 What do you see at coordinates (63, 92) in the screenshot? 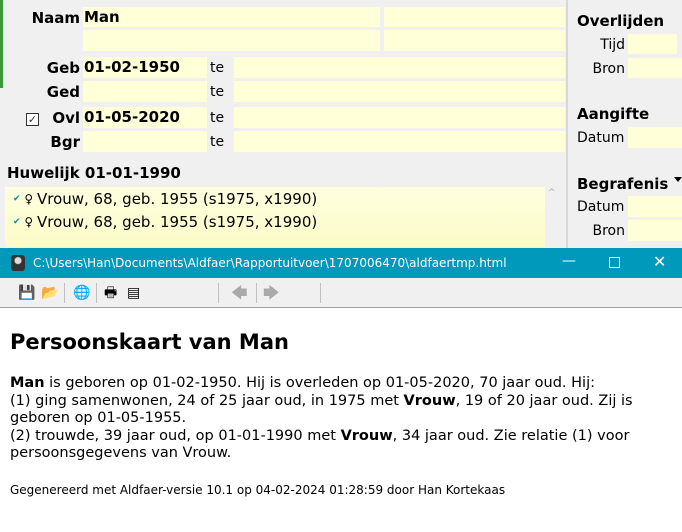
I see `ged-label: Ged` at bounding box center [63, 92].